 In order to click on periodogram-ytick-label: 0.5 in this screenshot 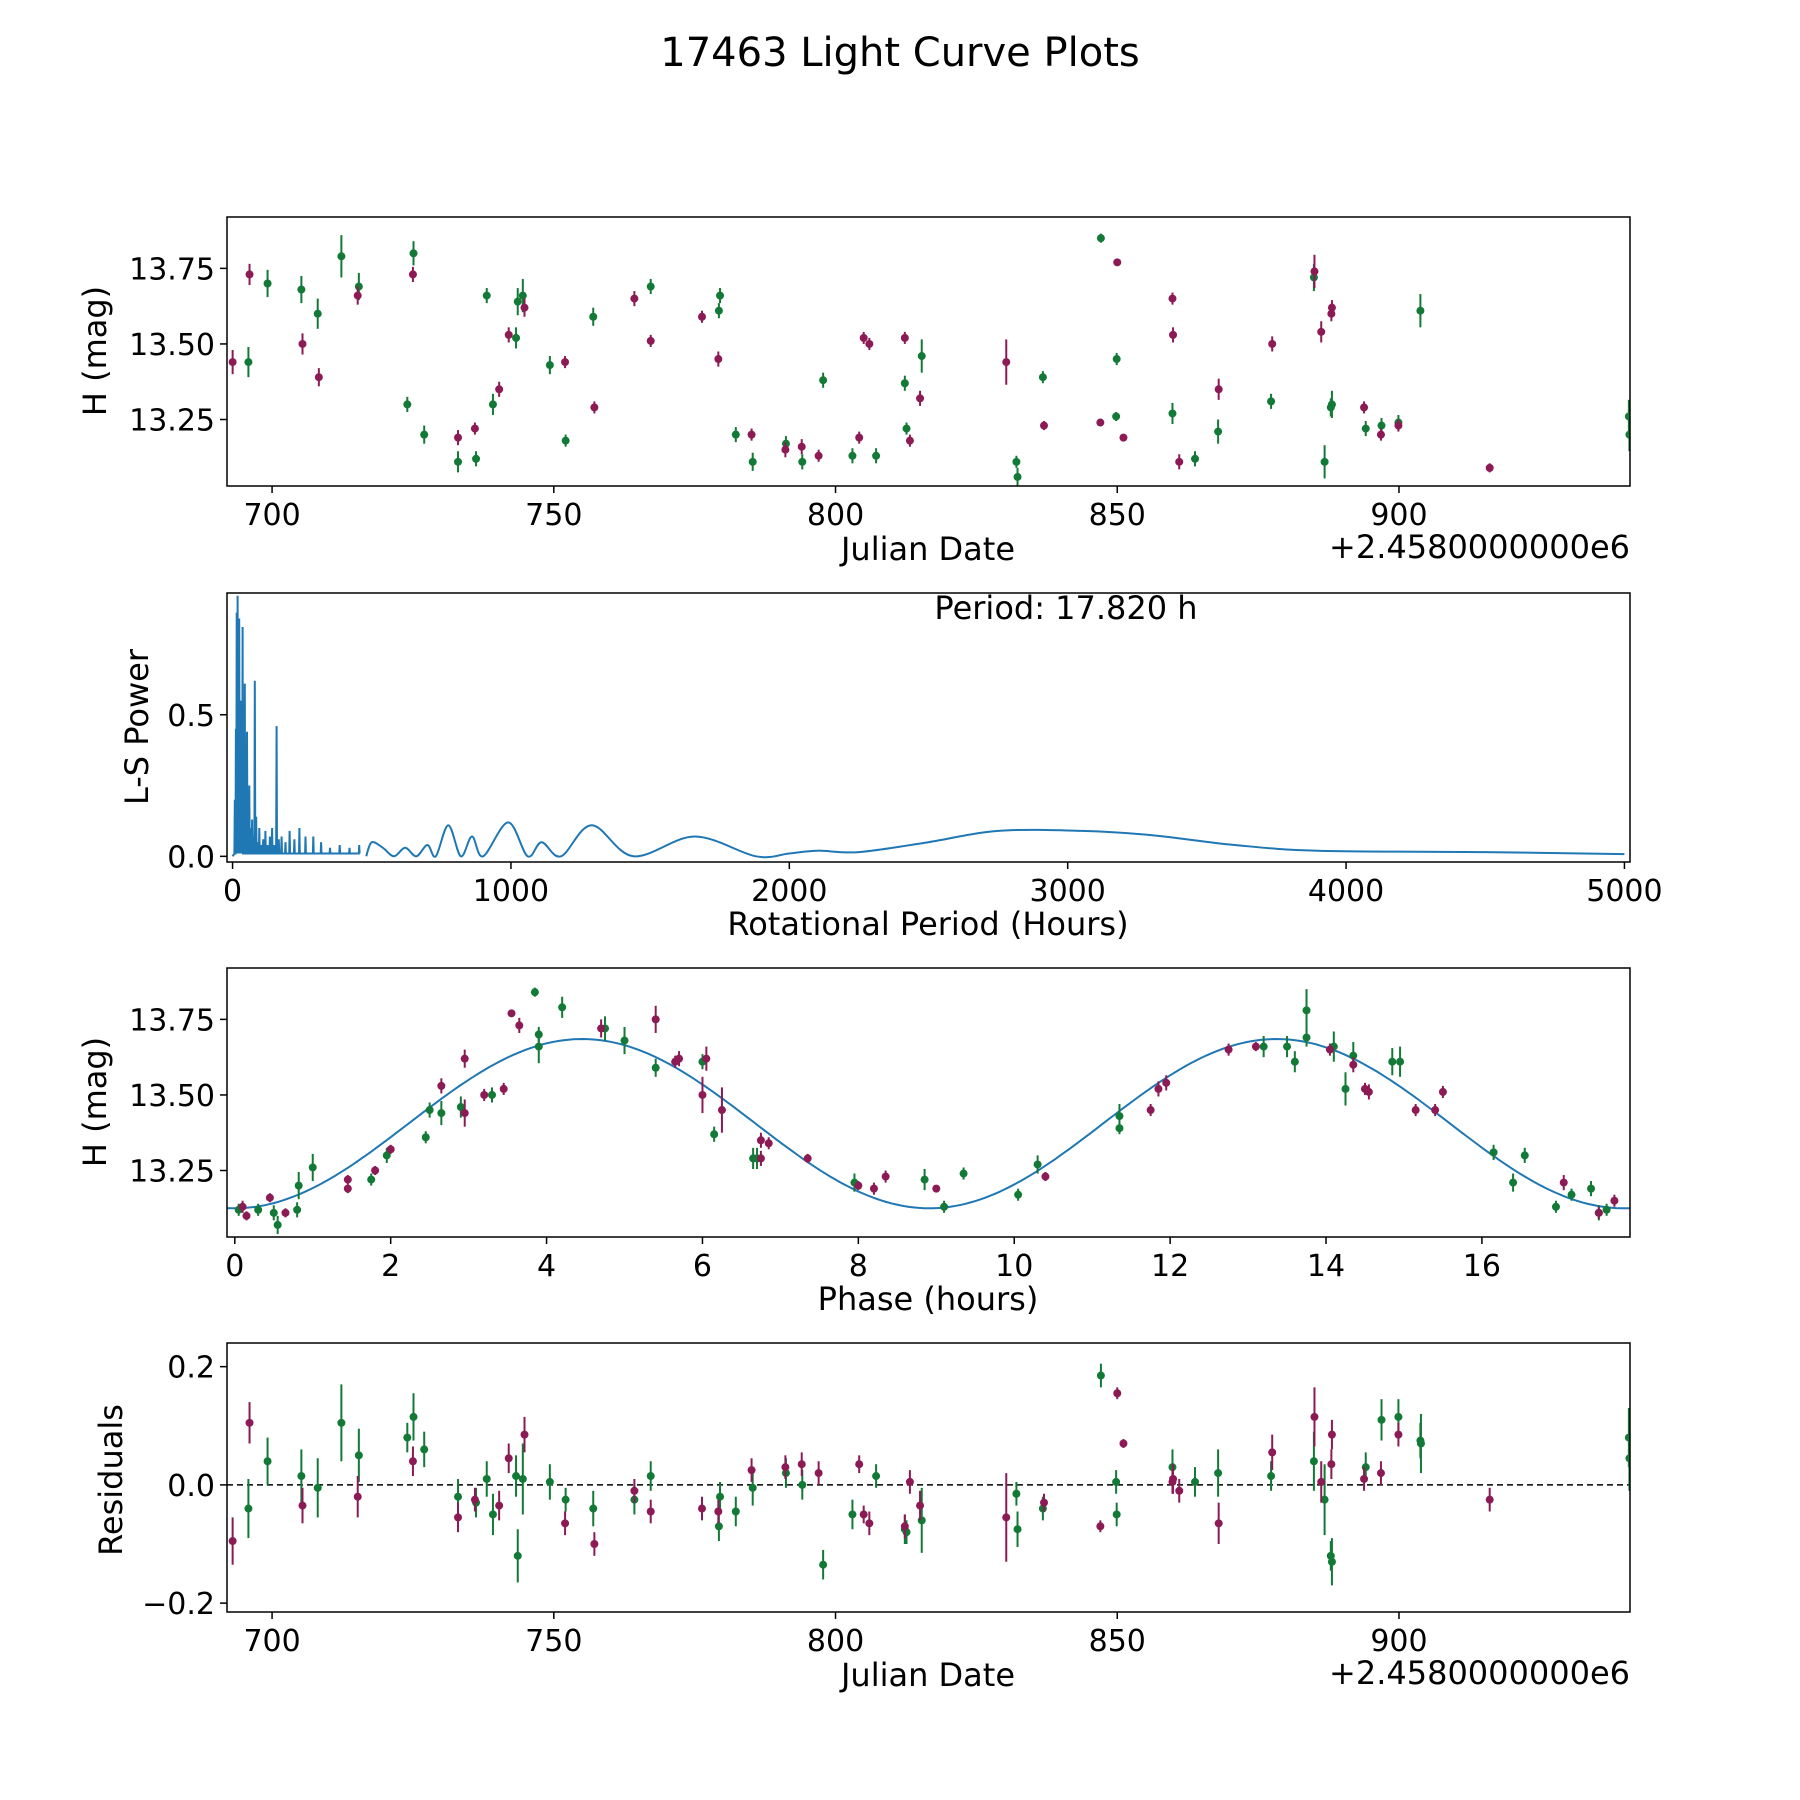, I will do `click(191, 716)`.